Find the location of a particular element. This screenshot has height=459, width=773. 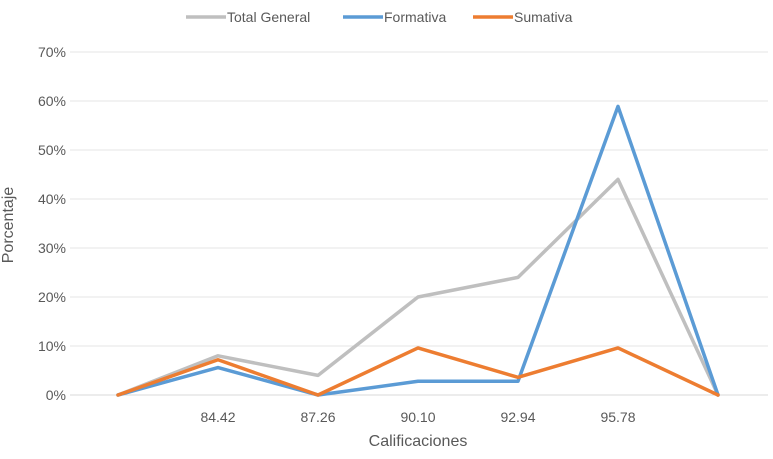

y-tick-label: 60% is located at coordinates (52, 101).